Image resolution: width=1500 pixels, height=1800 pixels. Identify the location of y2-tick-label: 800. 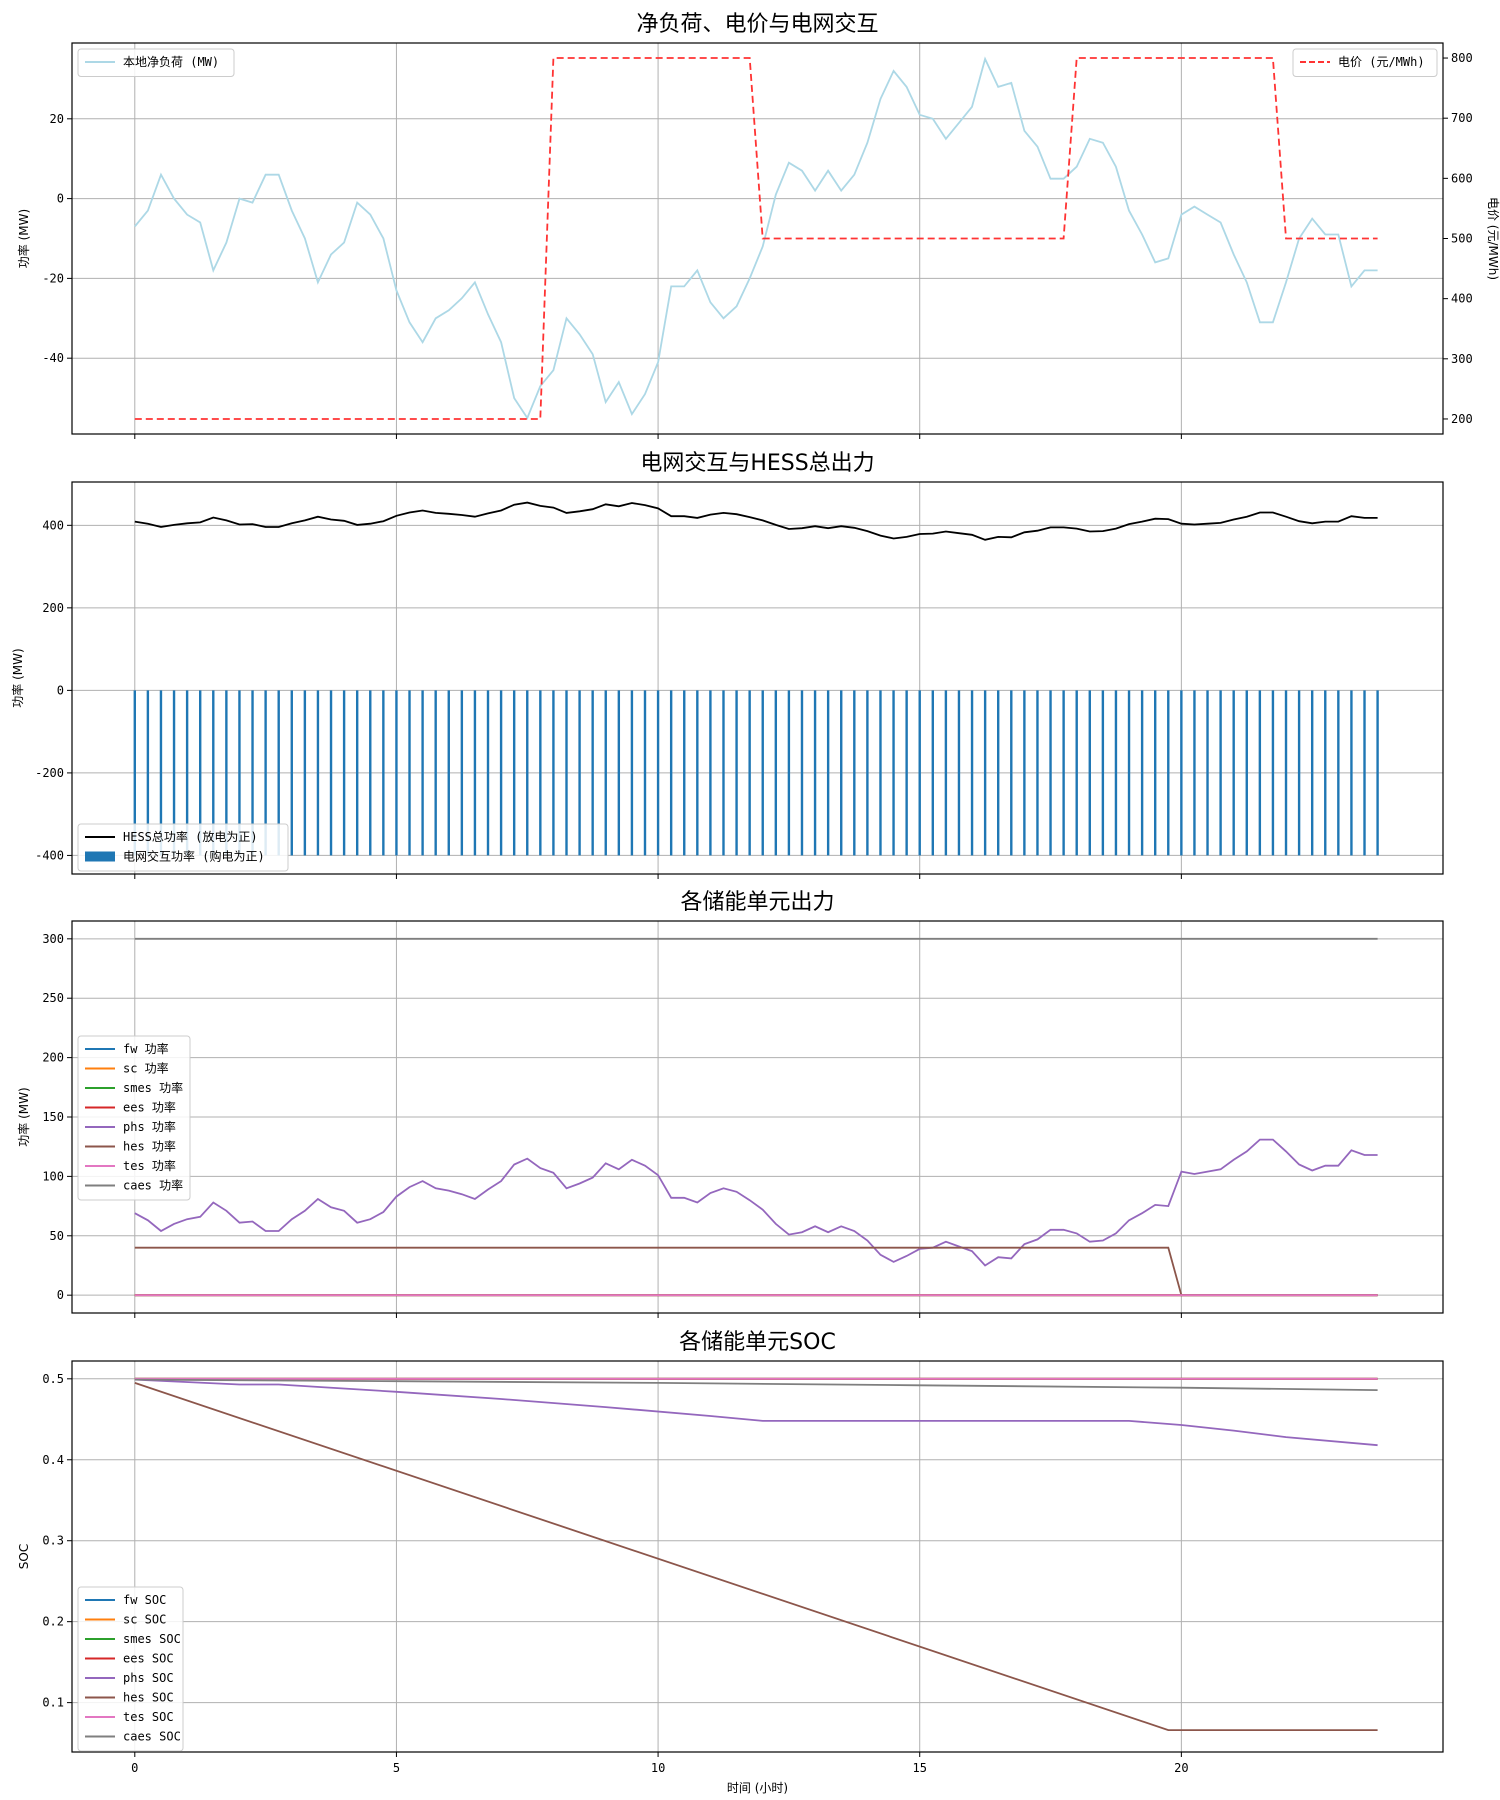
(1462, 58).